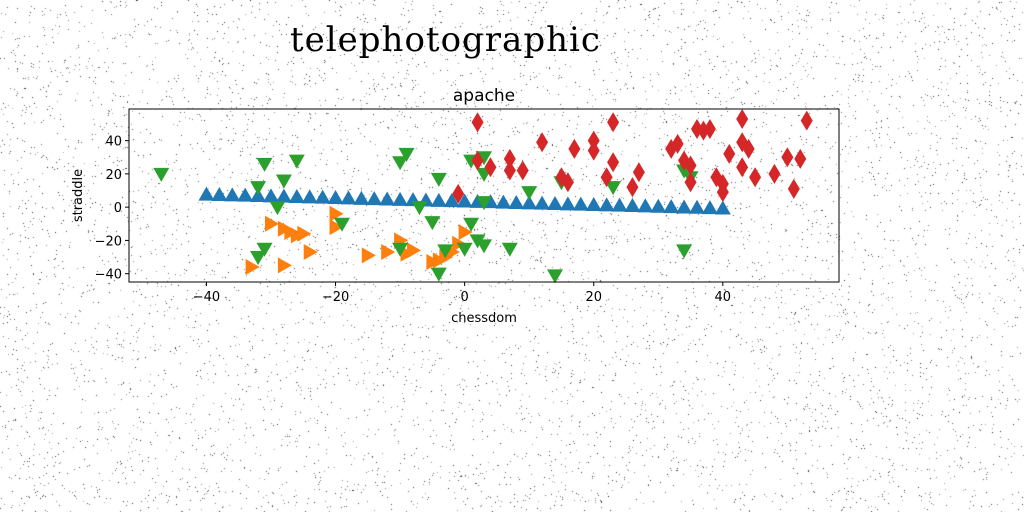 This screenshot has width=1024, height=512. I want to click on x-tick-label: 20, so click(593, 297).